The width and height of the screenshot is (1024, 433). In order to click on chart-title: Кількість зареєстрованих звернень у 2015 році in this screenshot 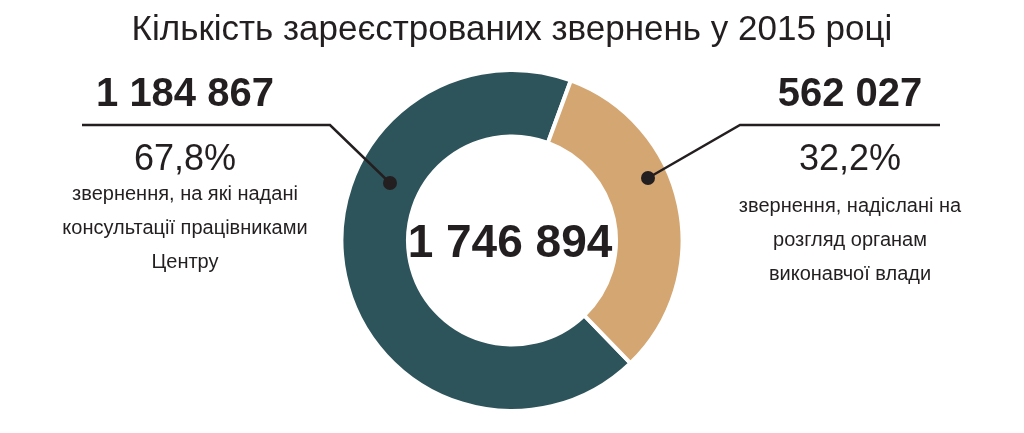, I will do `click(512, 28)`.